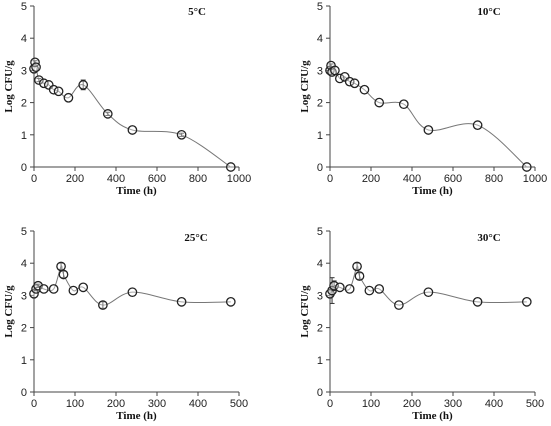  What do you see at coordinates (195, 238) in the screenshot?
I see `panel-title: 25°C` at bounding box center [195, 238].